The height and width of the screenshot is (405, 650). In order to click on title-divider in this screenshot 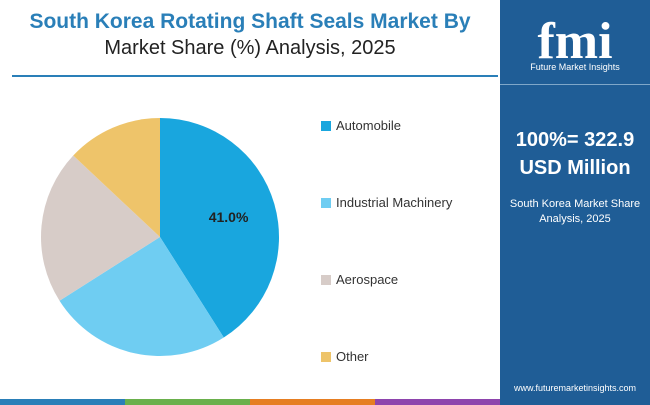, I will do `click(255, 76)`.